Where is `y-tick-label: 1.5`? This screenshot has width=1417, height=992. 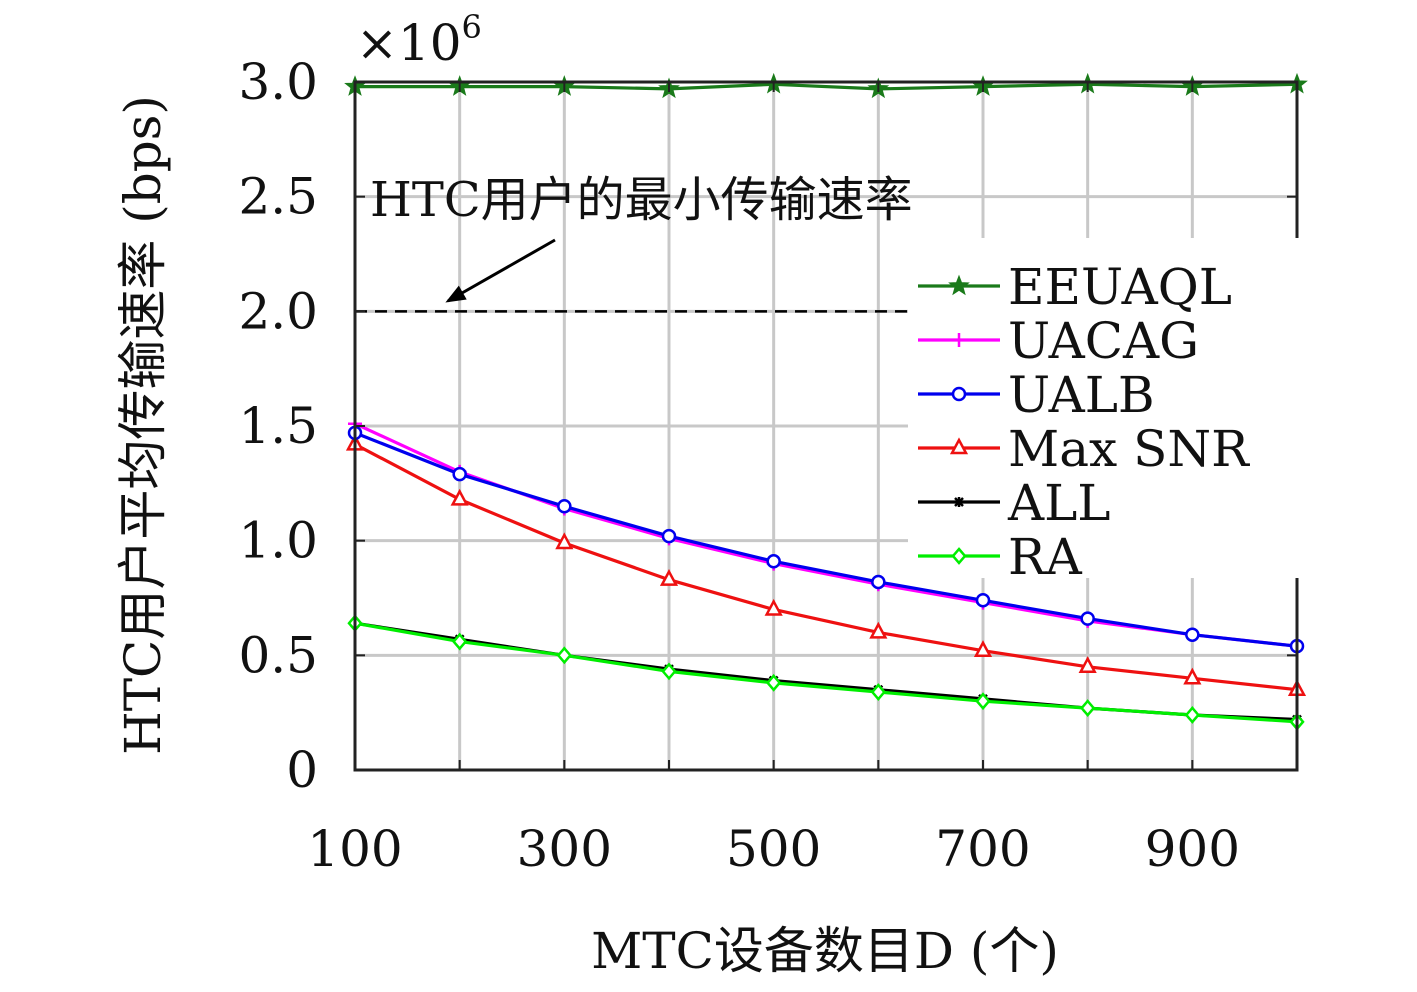
y-tick-label: 1.5 is located at coordinates (278, 426).